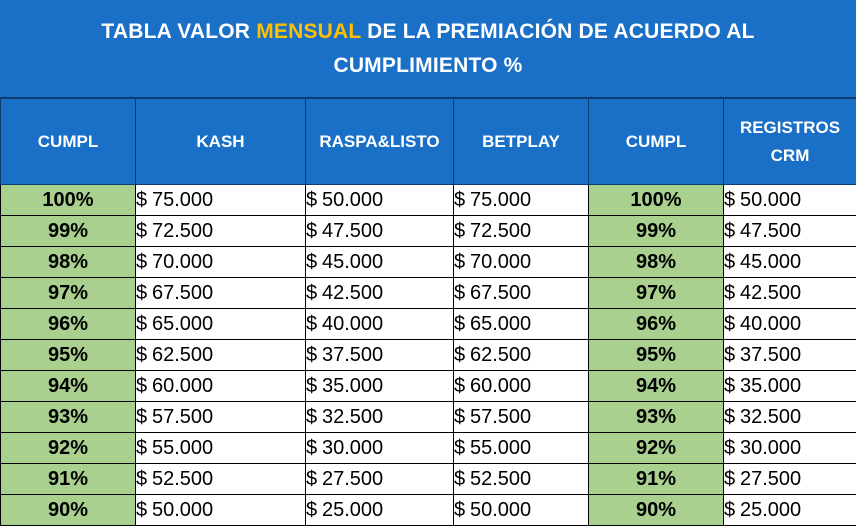  What do you see at coordinates (521, 141) in the screenshot?
I see `header-betplay: BETPLAY` at bounding box center [521, 141].